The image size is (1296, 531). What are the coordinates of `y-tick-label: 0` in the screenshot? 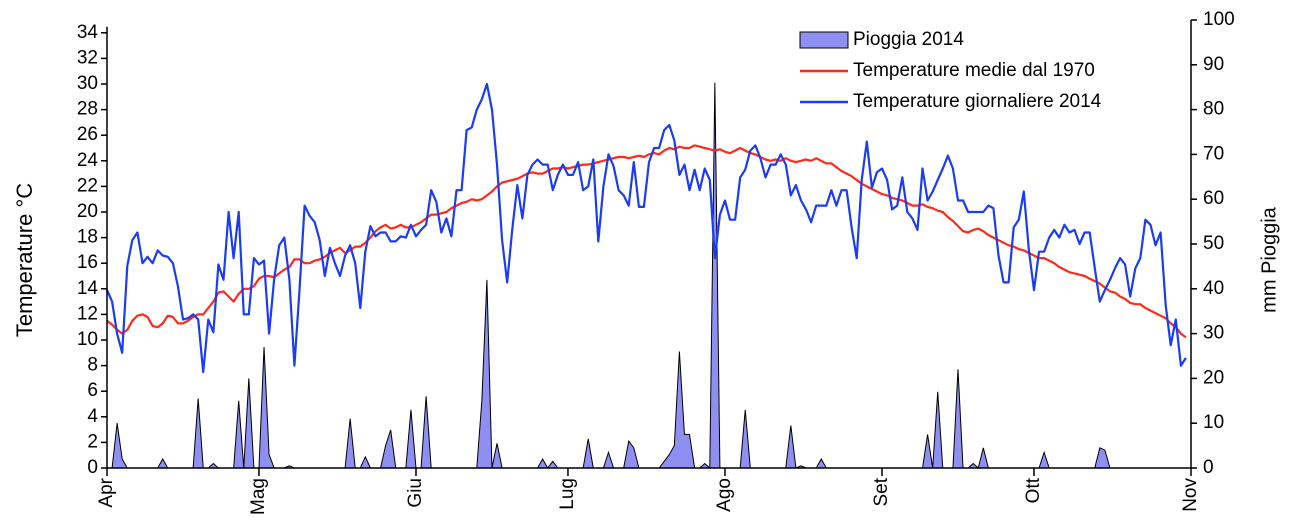 It's located at (92, 467).